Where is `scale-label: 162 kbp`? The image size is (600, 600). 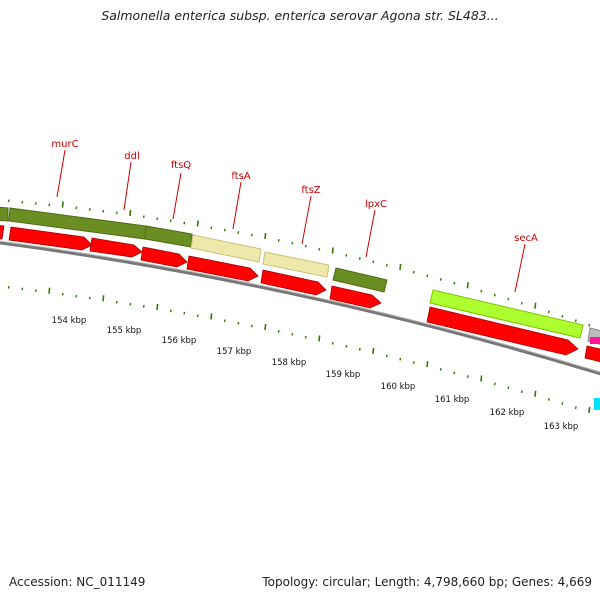
scale-label: 162 kbp is located at coordinates (507, 413).